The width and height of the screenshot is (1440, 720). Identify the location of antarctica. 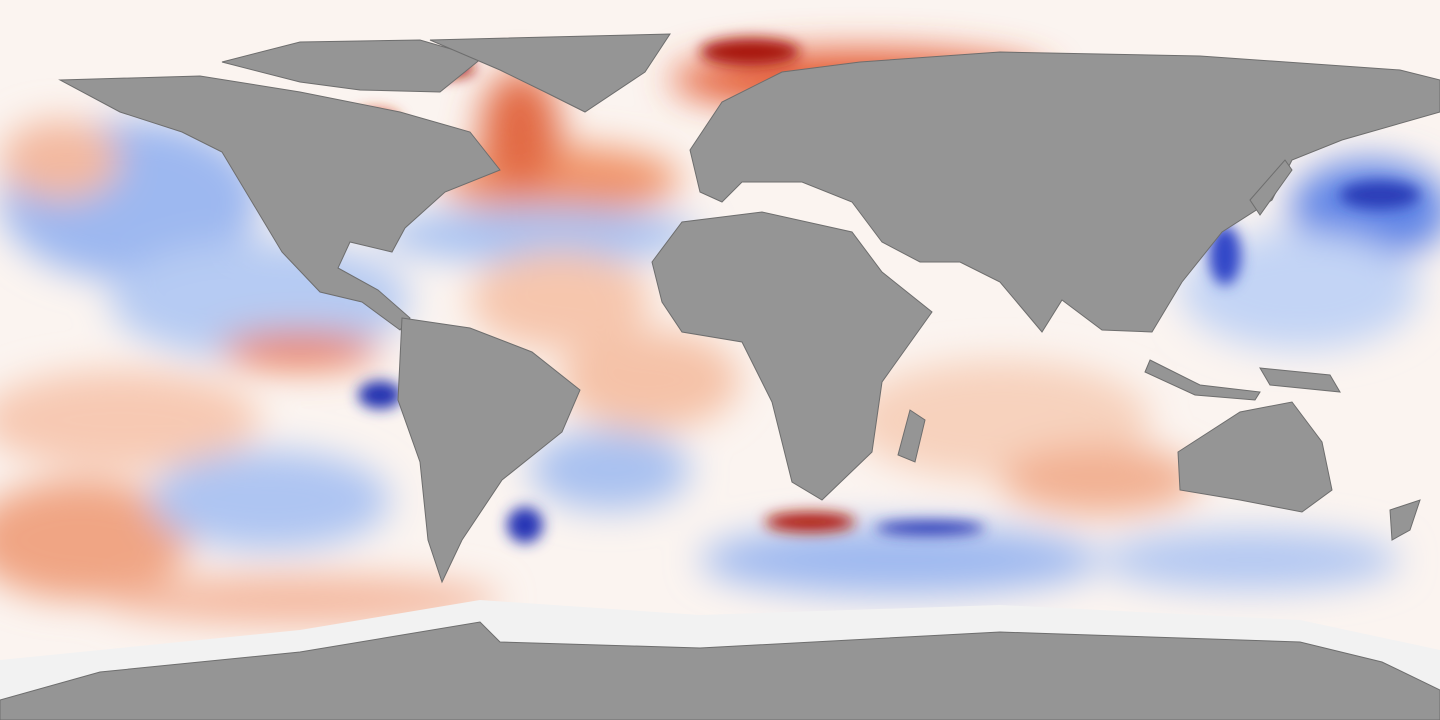
(720, 670).